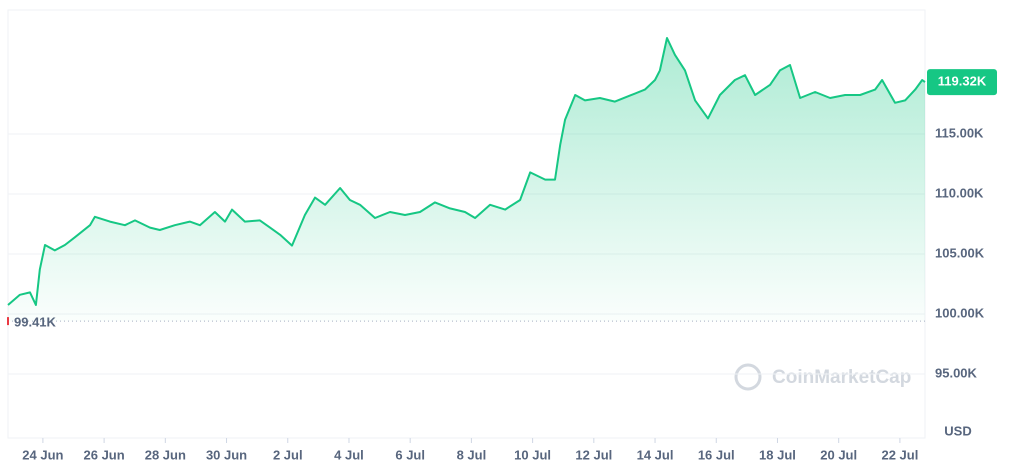 This screenshot has width=1010, height=462. Describe the element at coordinates (410, 454) in the screenshot. I see `x-tick-label: 6 Jul` at that location.